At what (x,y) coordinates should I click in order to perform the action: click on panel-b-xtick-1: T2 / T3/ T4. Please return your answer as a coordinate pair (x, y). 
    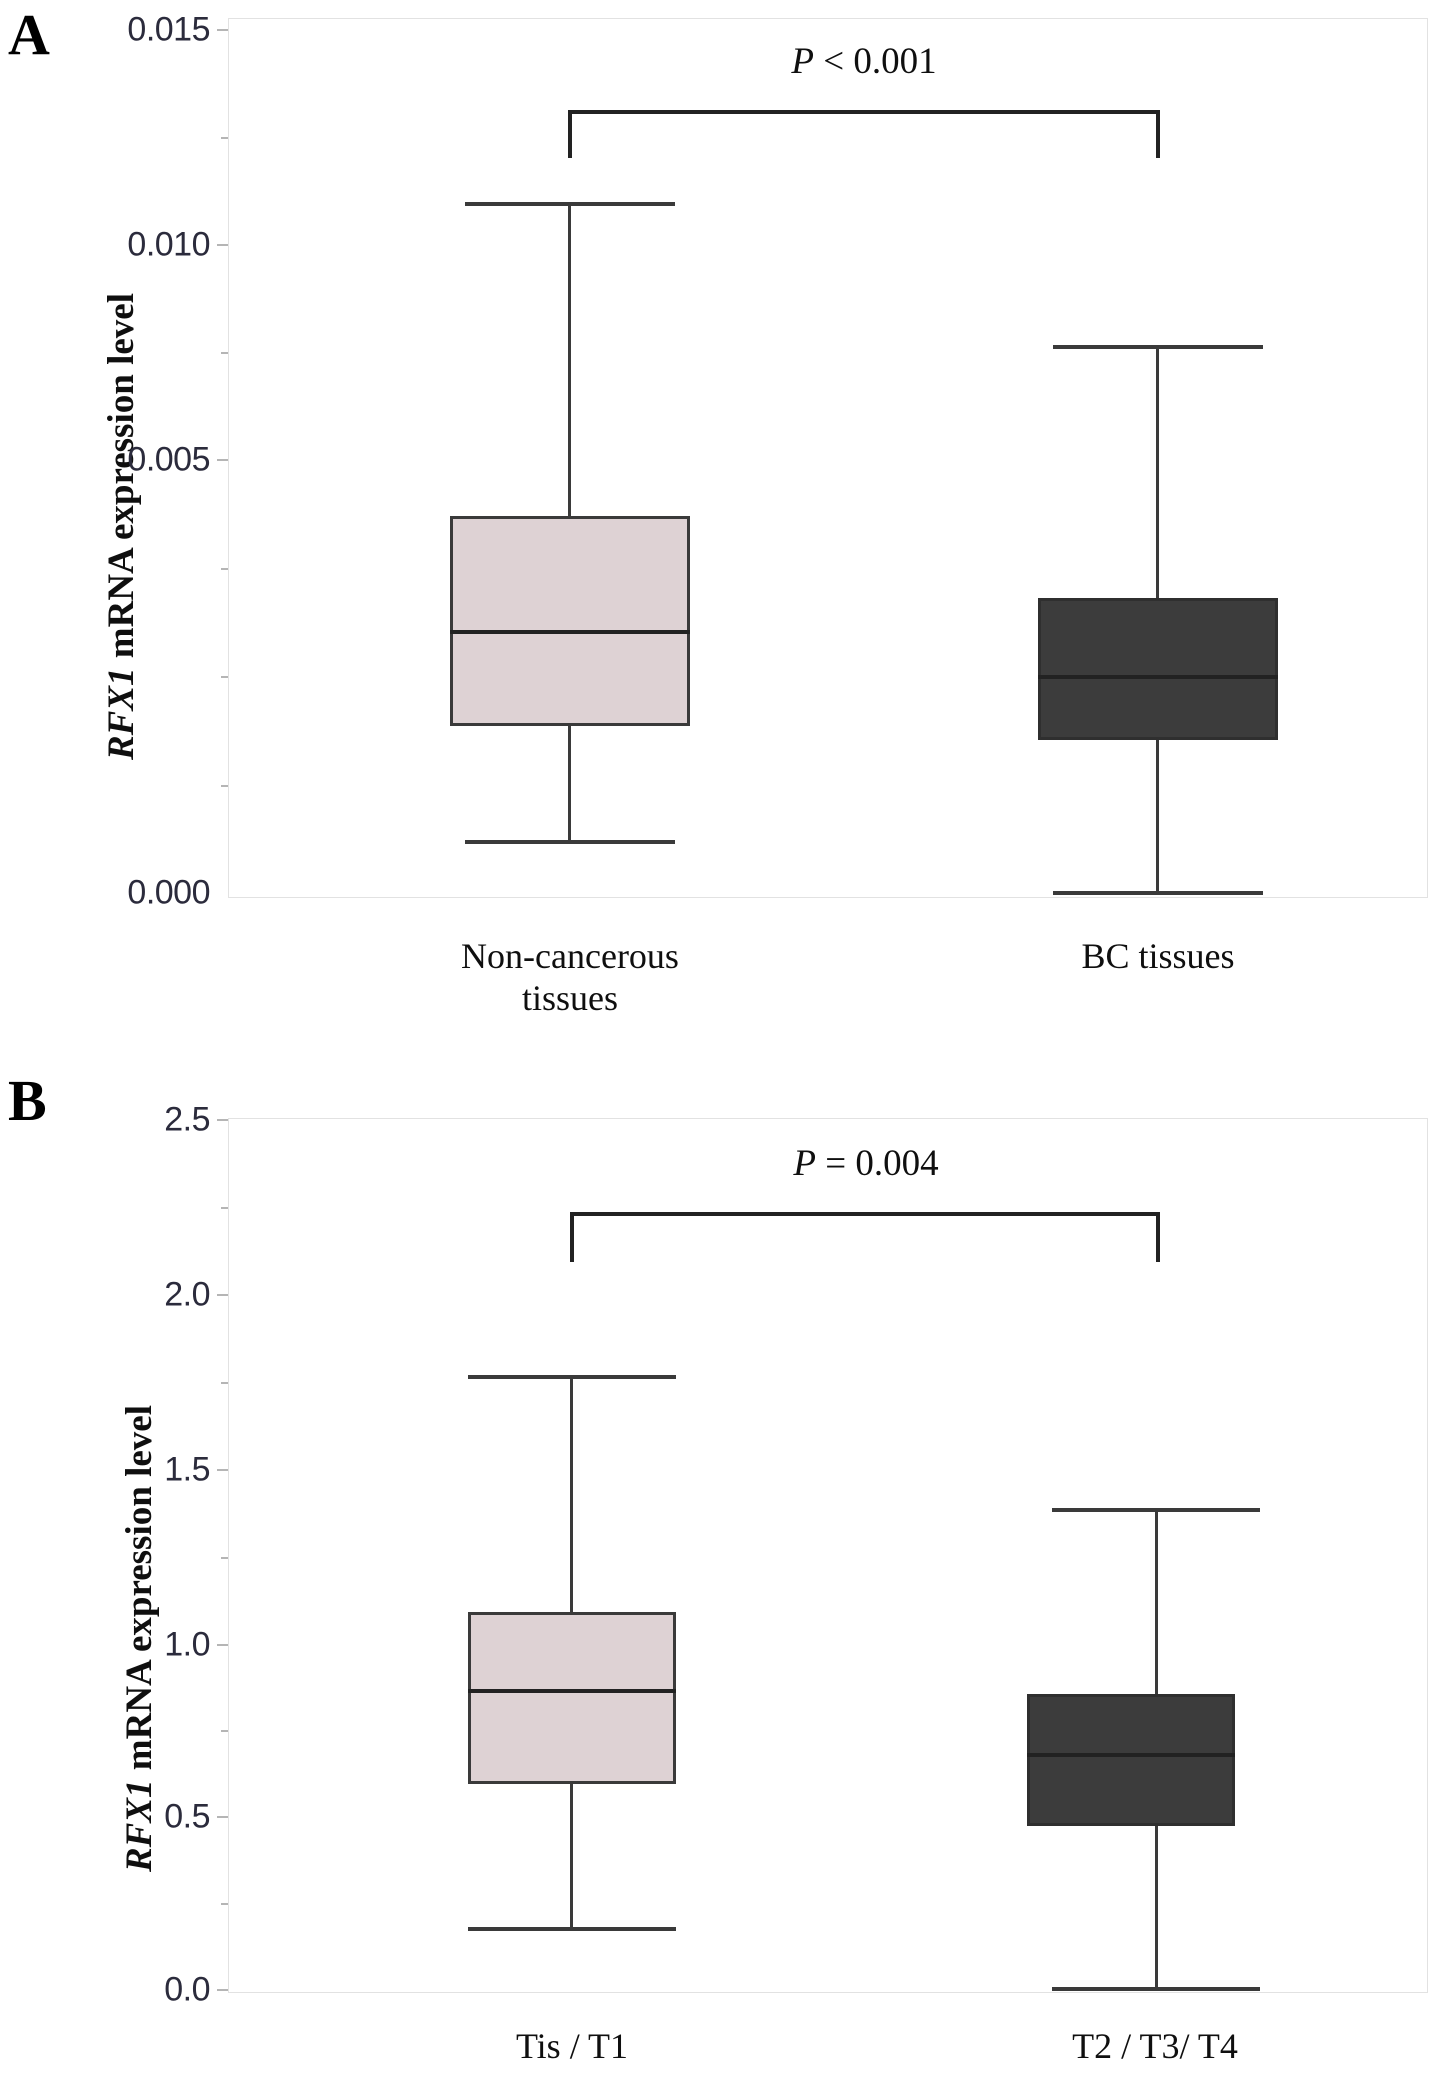
    Looking at the image, I should click on (1155, 2046).